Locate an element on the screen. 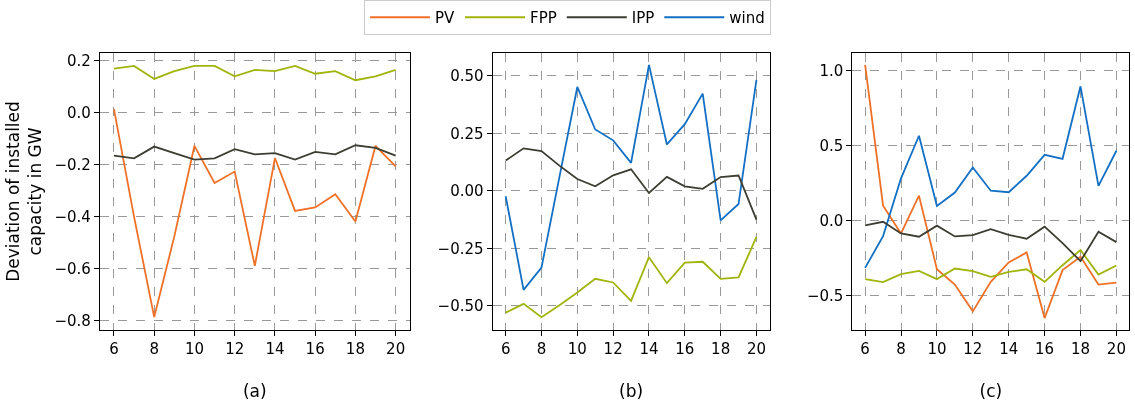  legend-label: IPP is located at coordinates (643, 18).